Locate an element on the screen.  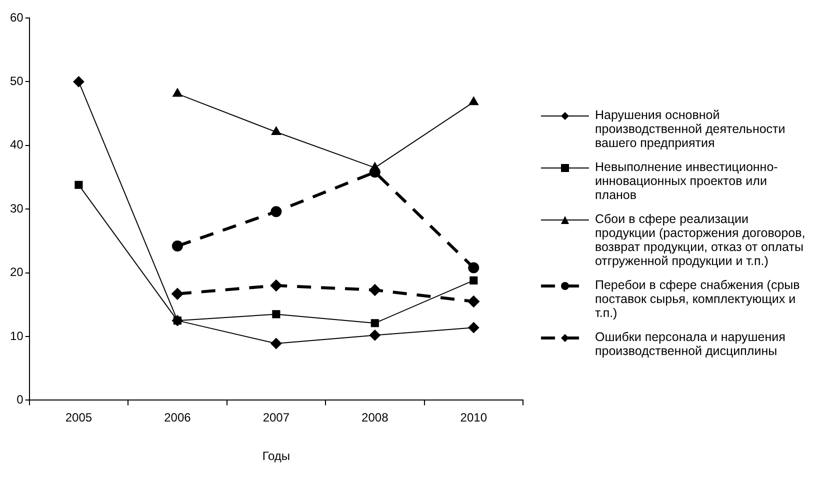
y-tick-label: 10 is located at coordinates (17, 335).